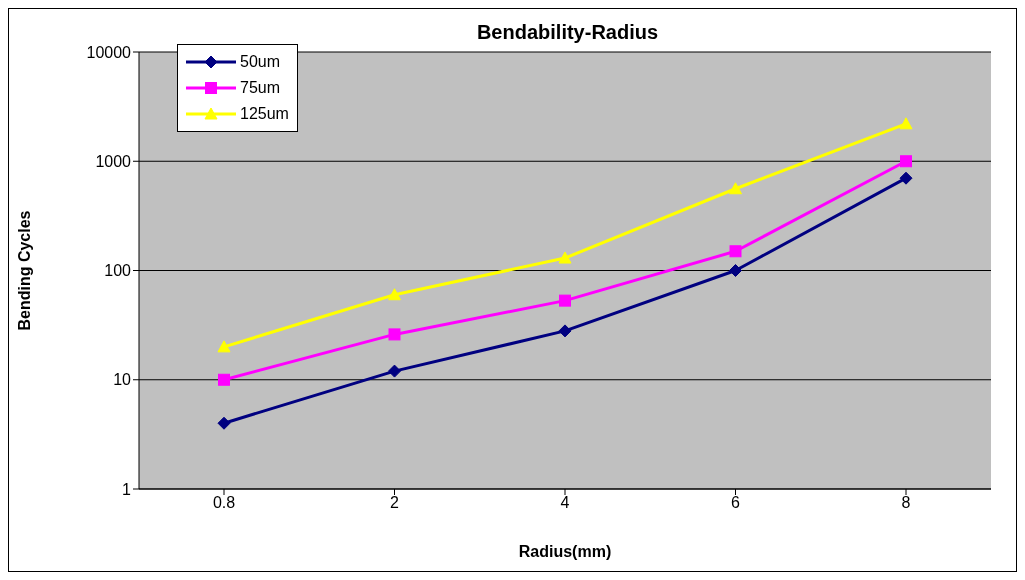 The image size is (1025, 580). What do you see at coordinates (565, 503) in the screenshot?
I see `x-tick-label: 4` at bounding box center [565, 503].